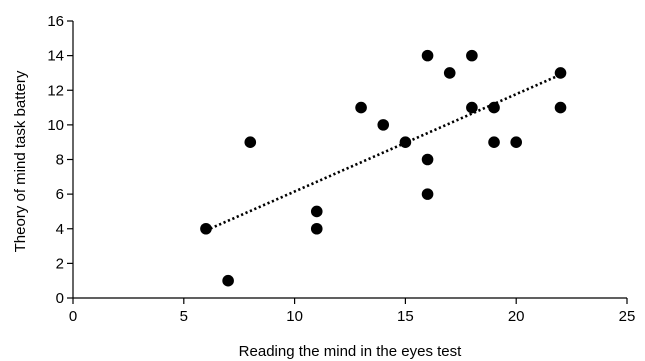 The image size is (645, 361). I want to click on y-tick-label: 2, so click(60, 263).